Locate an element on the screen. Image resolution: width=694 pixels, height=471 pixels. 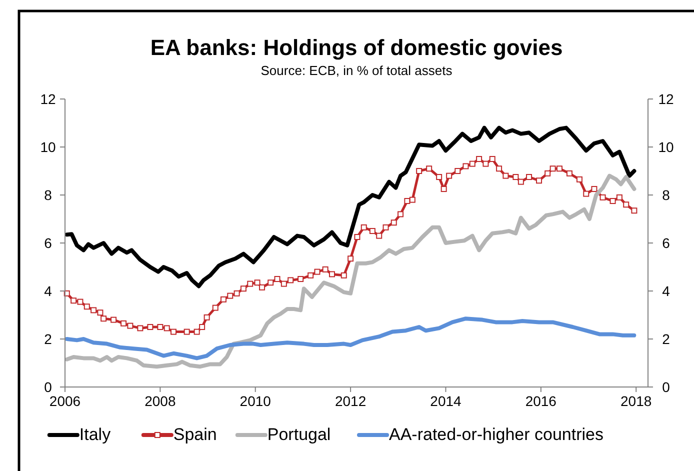
x-tick-label: 2016 is located at coordinates (541, 401).